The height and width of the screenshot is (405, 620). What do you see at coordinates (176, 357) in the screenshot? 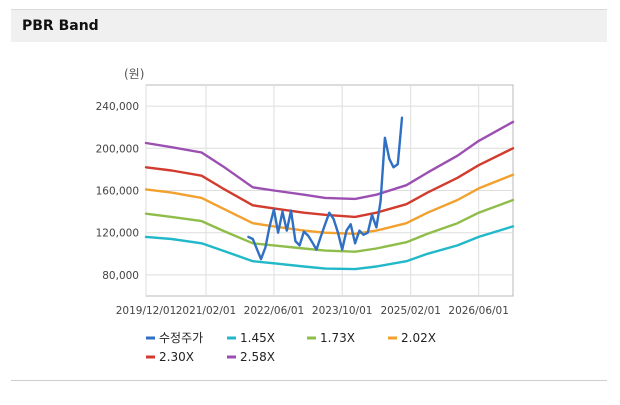
I see `legend-label: 2.30X` at bounding box center [176, 357].